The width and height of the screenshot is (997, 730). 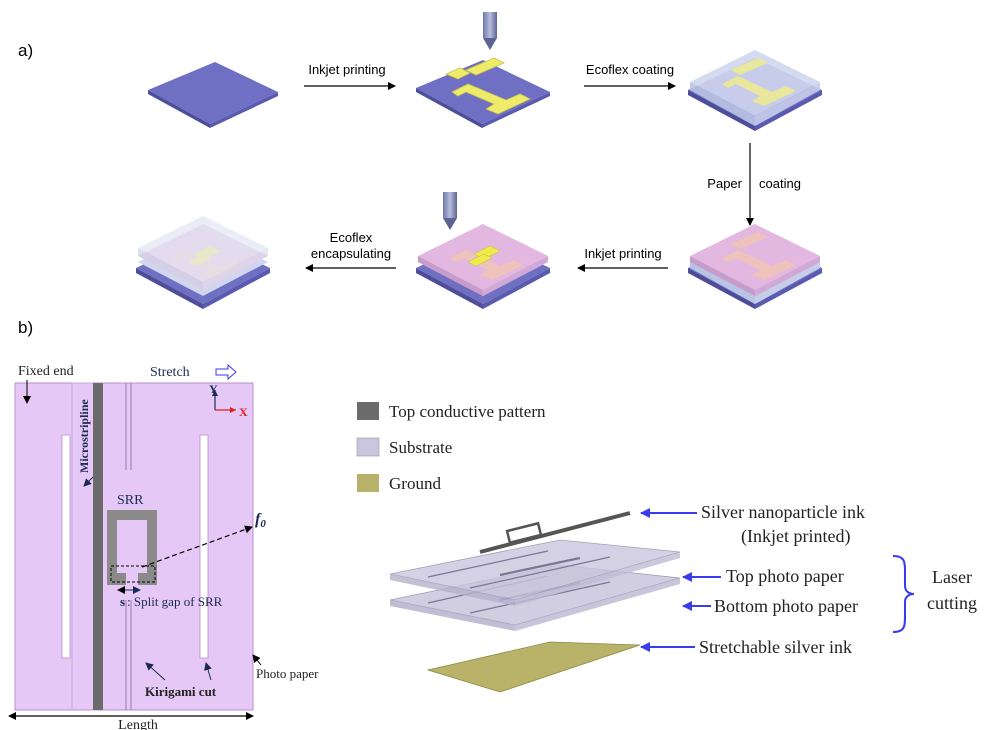 What do you see at coordinates (213, 95) in the screenshot?
I see `step1-substrate` at bounding box center [213, 95].